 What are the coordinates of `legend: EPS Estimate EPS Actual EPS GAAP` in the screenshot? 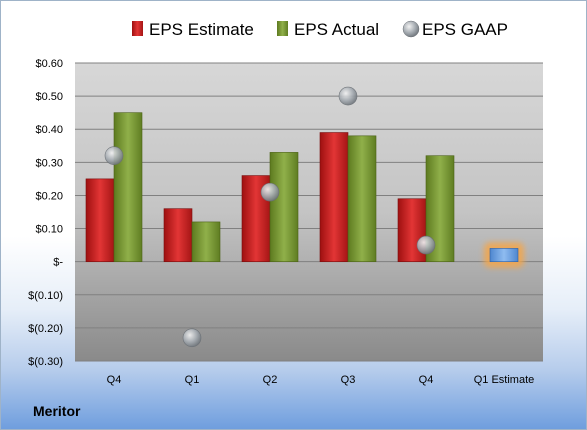 It's located at (320, 29).